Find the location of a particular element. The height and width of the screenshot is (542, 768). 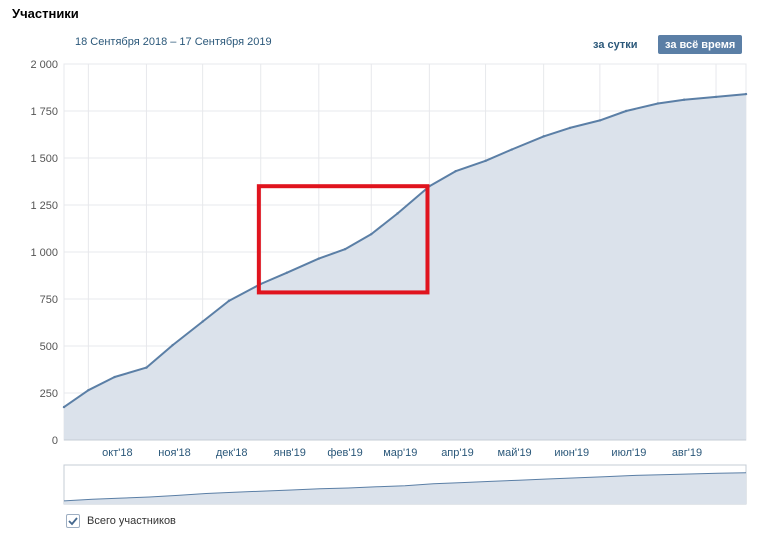

x-tick-label: дек'18 is located at coordinates (232, 453).